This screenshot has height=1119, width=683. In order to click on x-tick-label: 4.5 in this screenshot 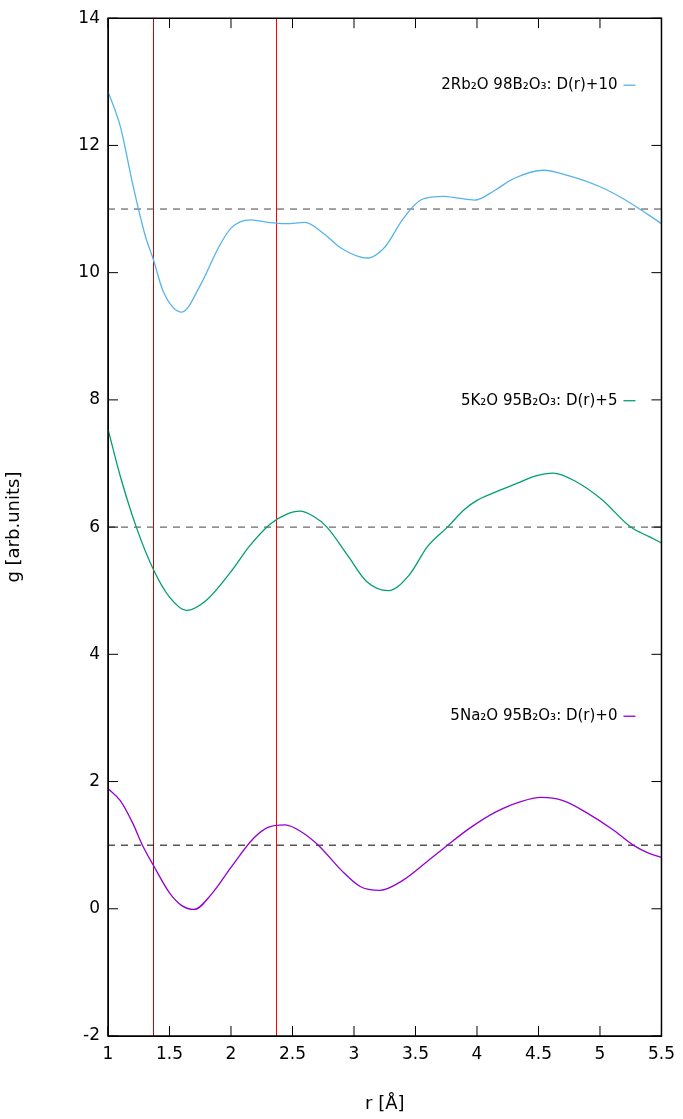, I will do `click(538, 1052)`.